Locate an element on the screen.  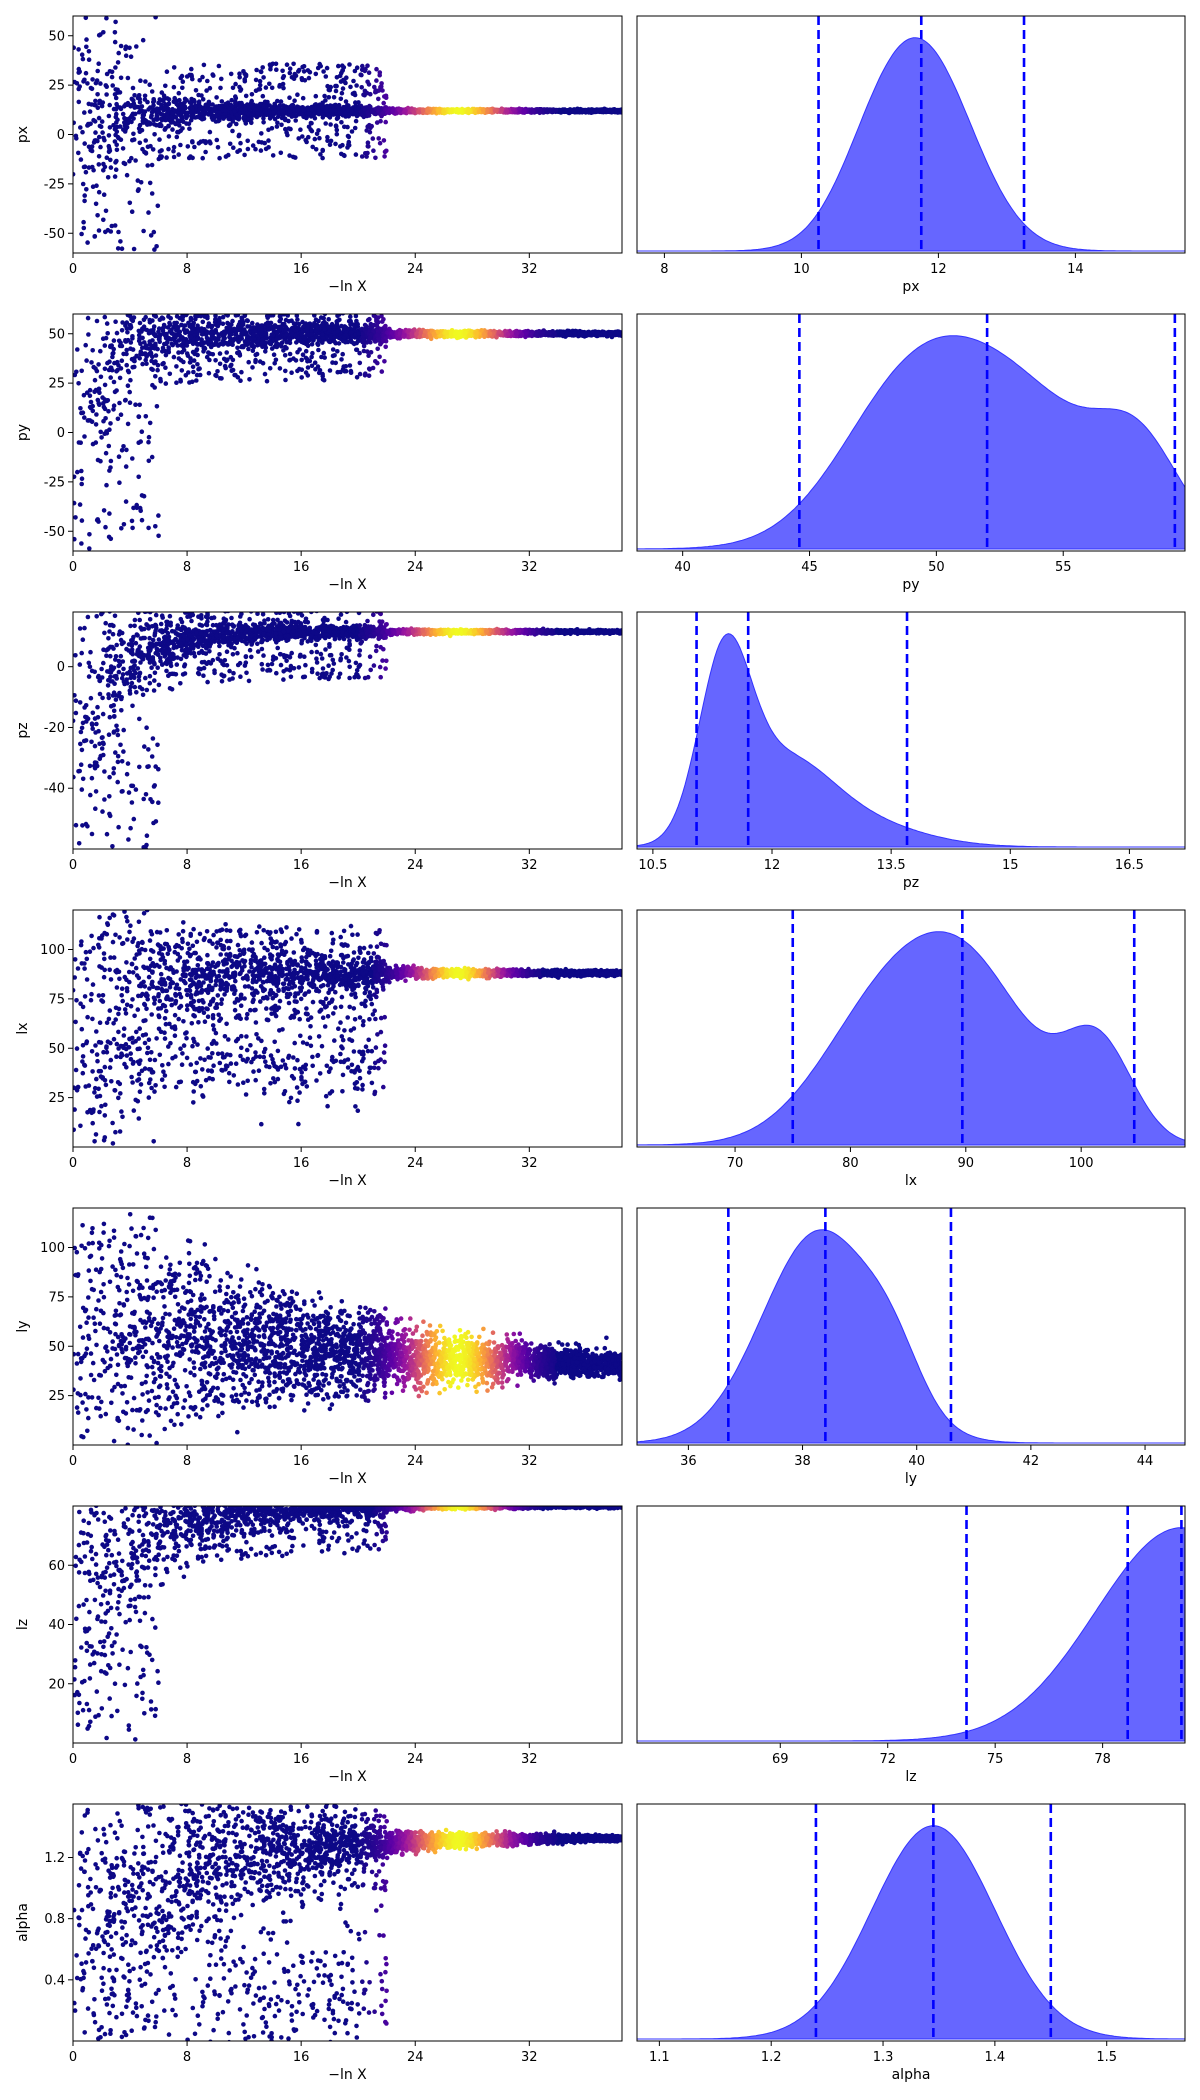
px-trace-ytick-label-3: 25 is located at coordinates (56, 86).